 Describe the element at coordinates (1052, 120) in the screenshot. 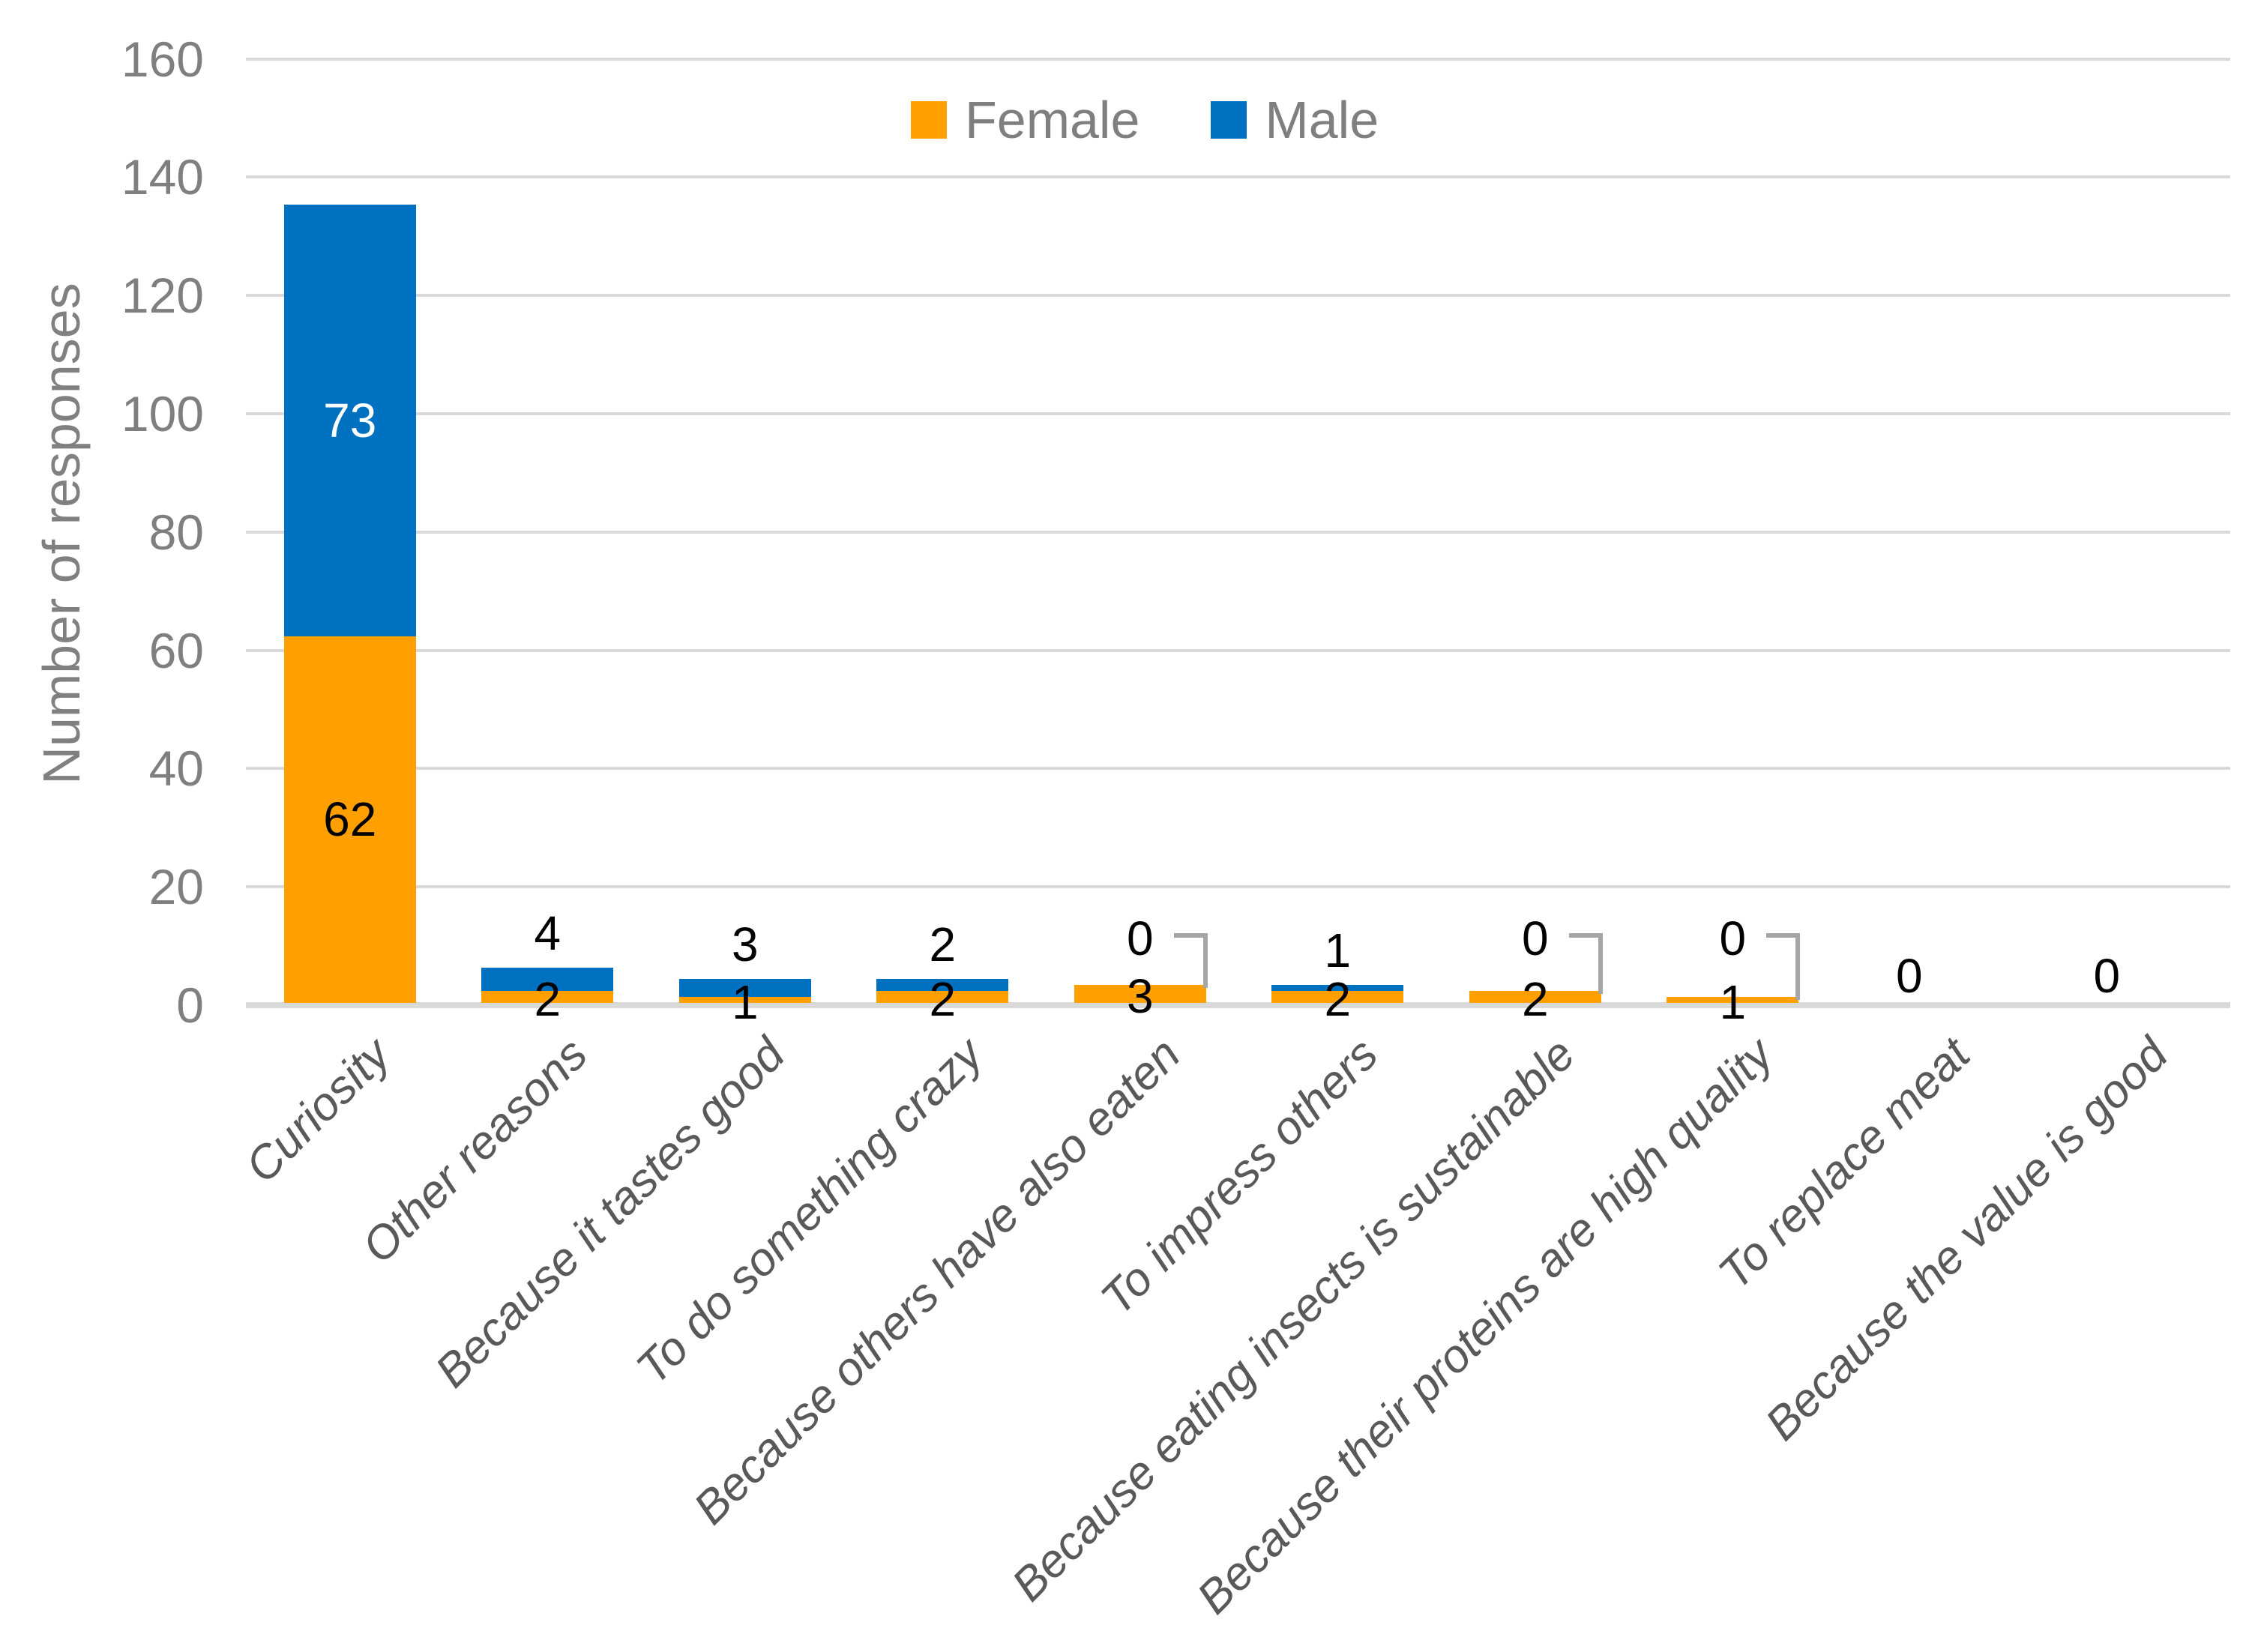

I see `legend-label-female: Female` at that location.